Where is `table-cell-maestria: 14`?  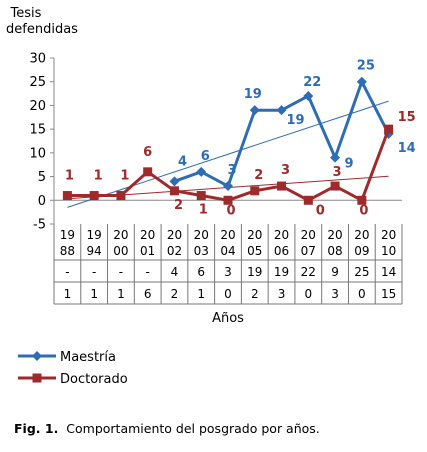 table-cell-maestria: 14 is located at coordinates (388, 272).